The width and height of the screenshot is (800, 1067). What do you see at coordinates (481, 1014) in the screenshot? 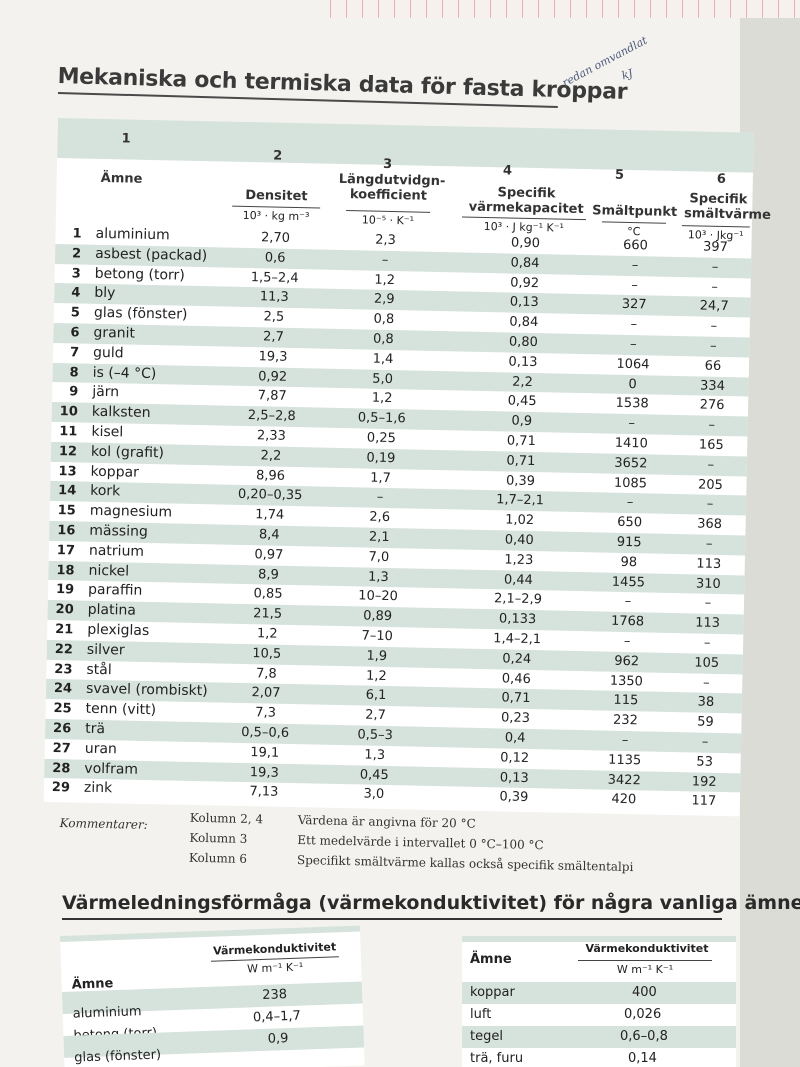
I see `row-name: luft` at bounding box center [481, 1014].